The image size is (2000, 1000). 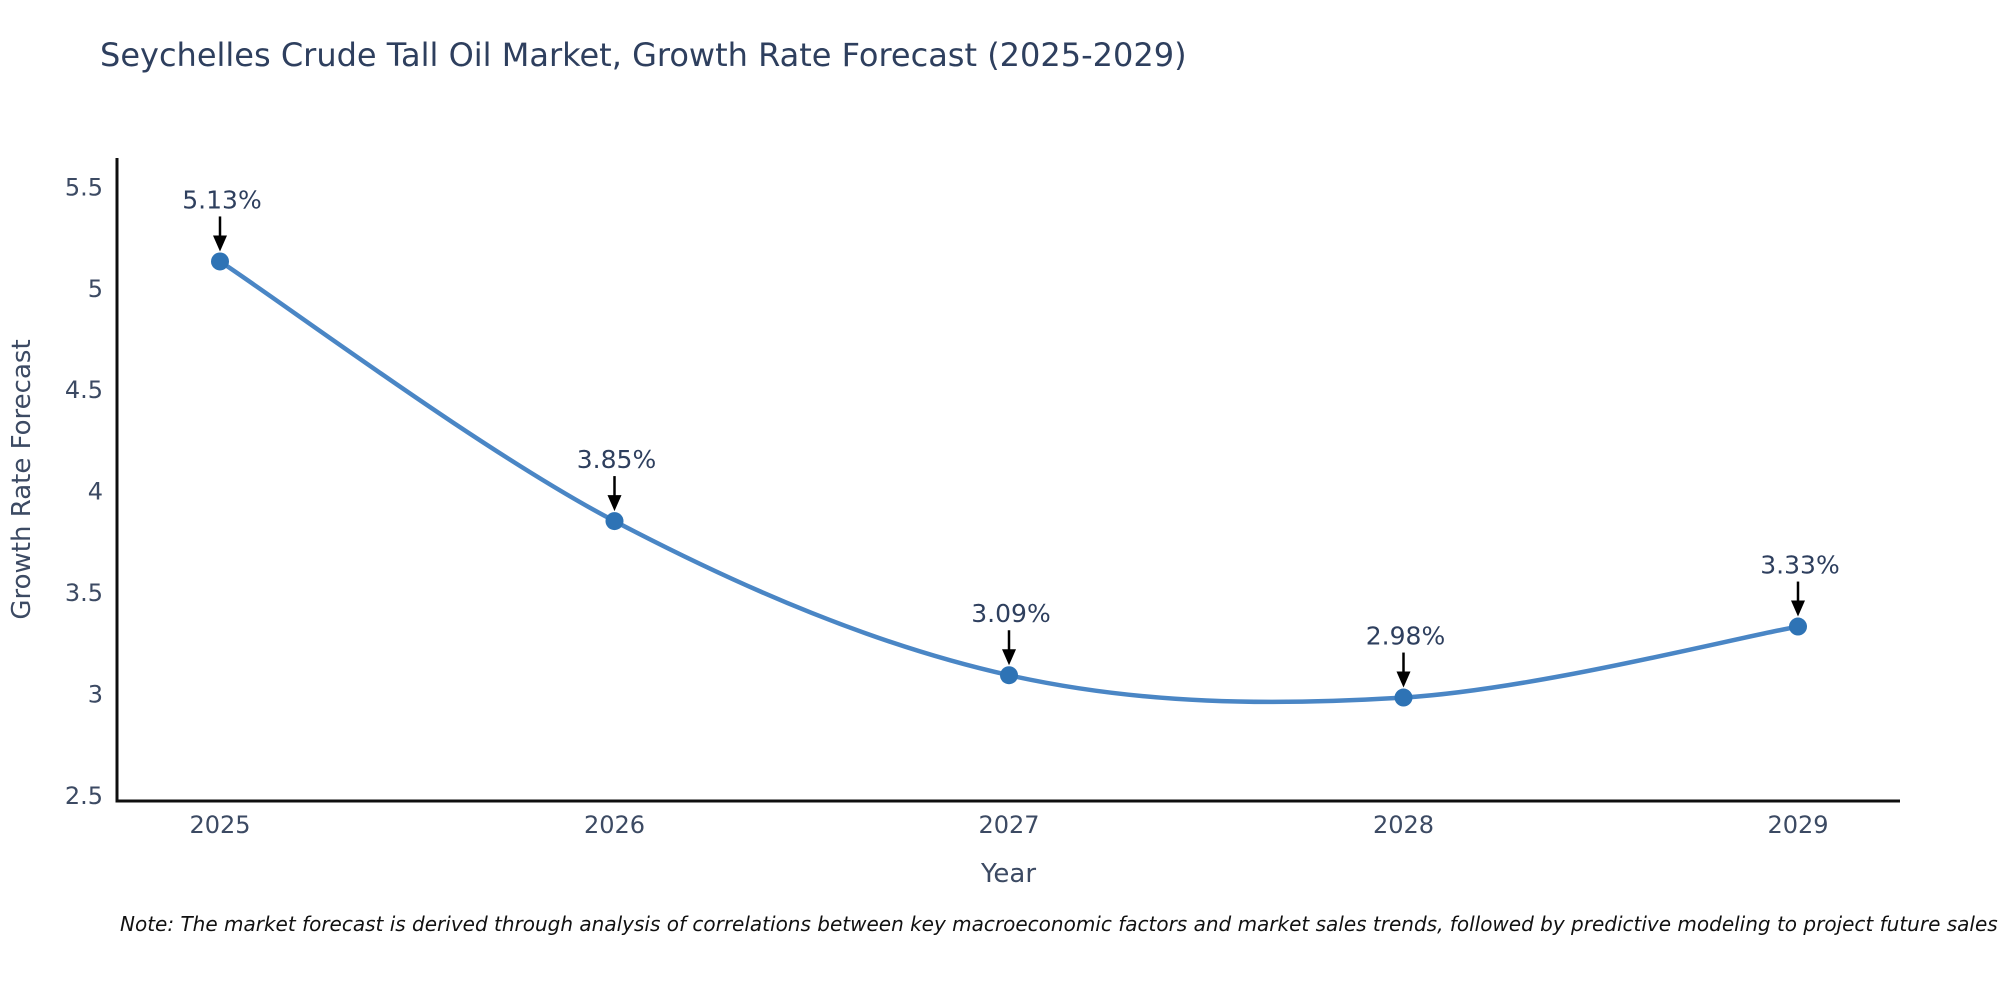 What do you see at coordinates (1799, 565) in the screenshot?
I see `data-point-label: 3.33%` at bounding box center [1799, 565].